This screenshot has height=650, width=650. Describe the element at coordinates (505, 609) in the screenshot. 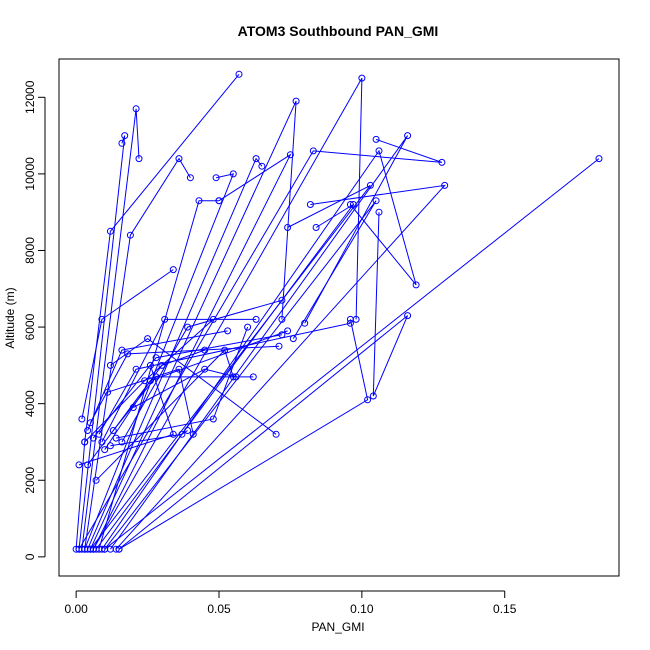

I see `x-tick-label: 0.15` at that location.